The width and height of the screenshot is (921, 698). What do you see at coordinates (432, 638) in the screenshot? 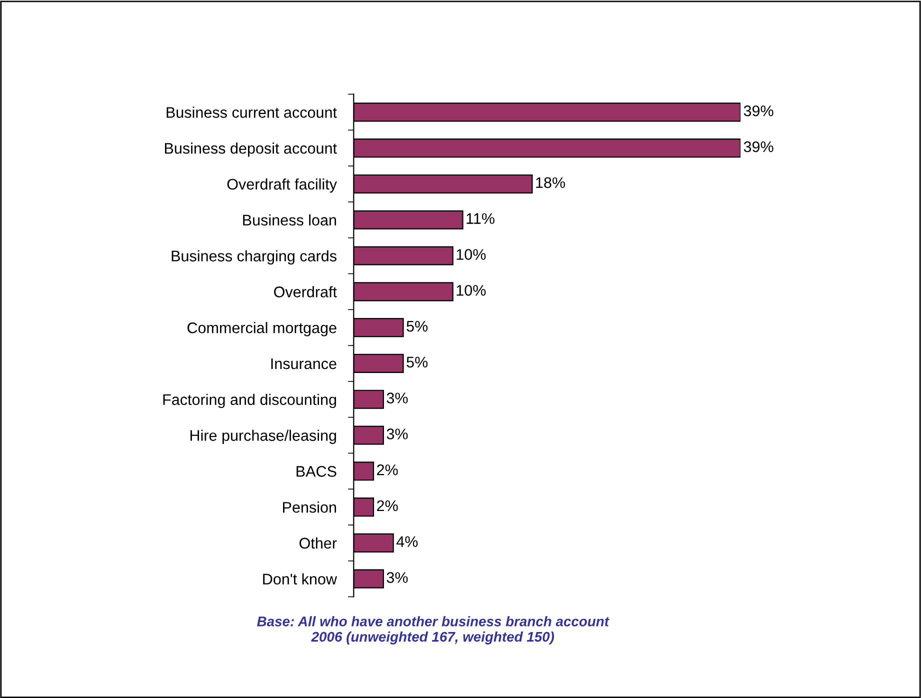
I see `text: 2006 (unweighted 167, weighted 150)` at bounding box center [432, 638].